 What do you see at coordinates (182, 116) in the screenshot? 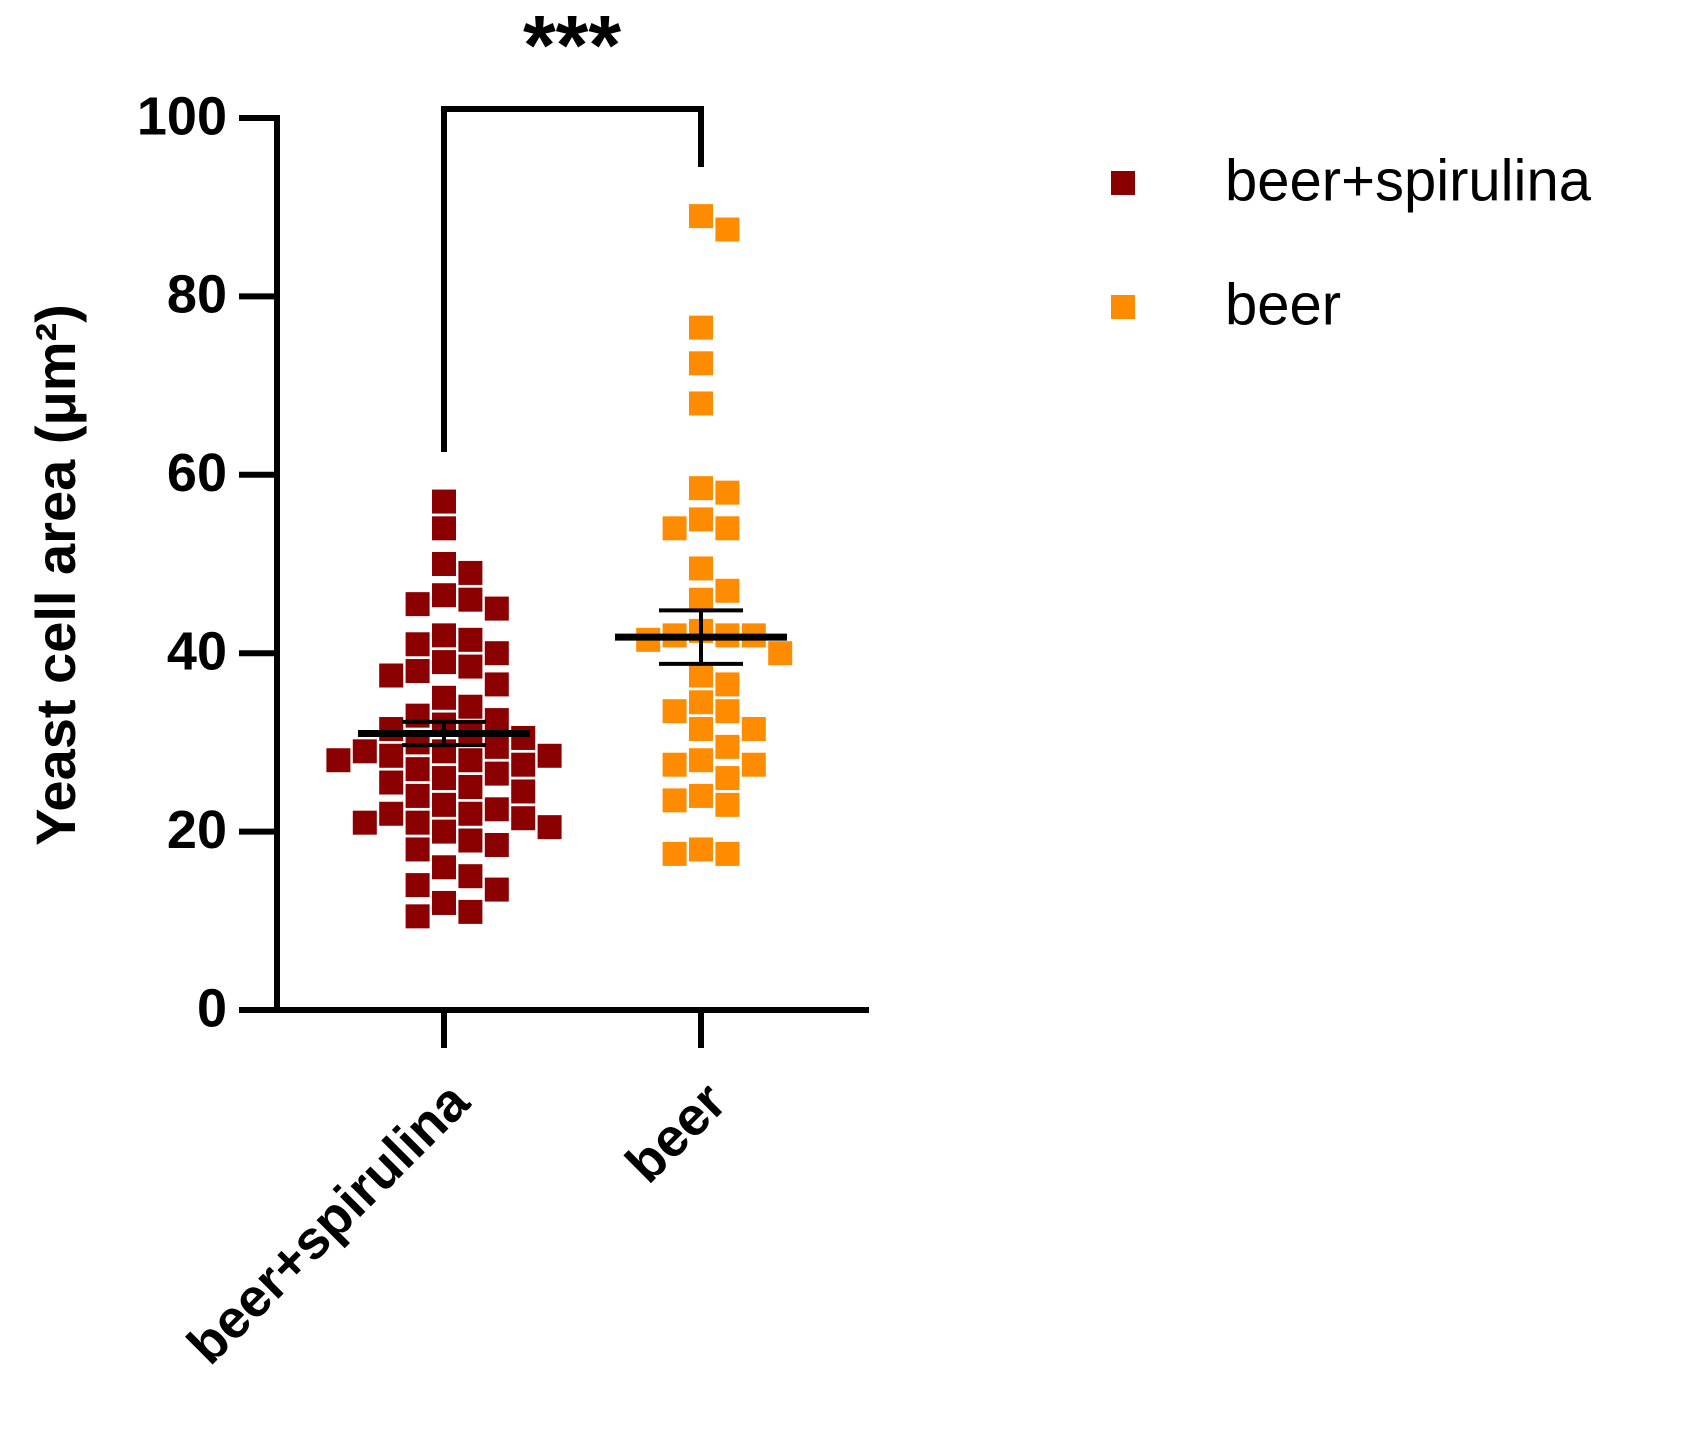
I see `y-tick-label: 100` at bounding box center [182, 116].